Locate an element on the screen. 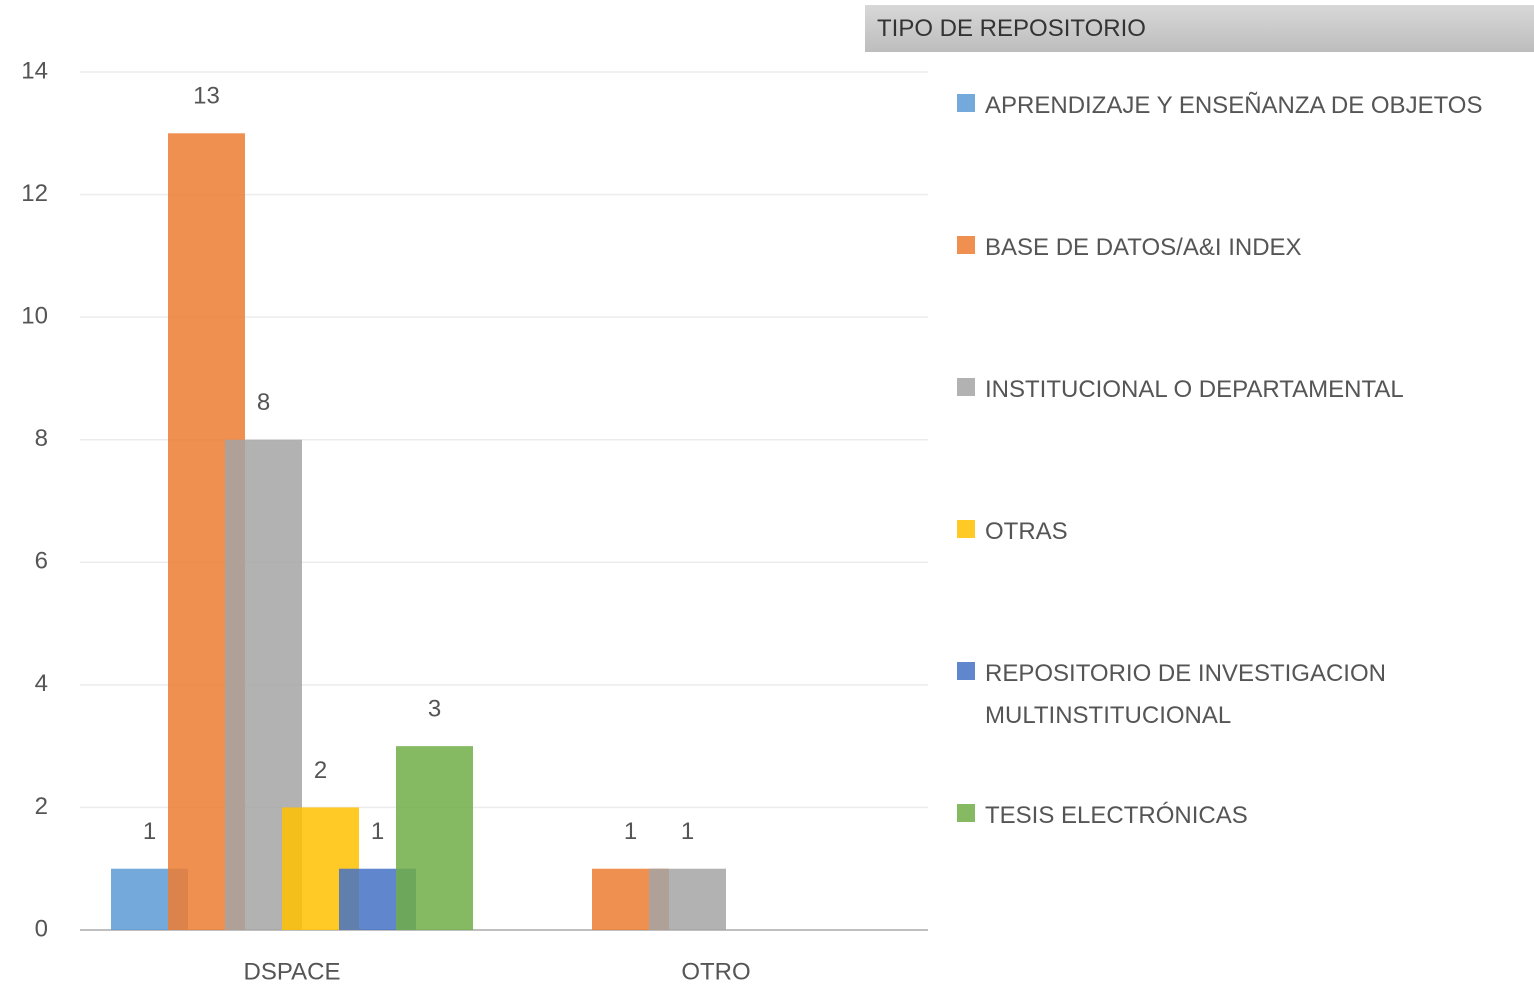 The image size is (1534, 987). y-tick-label: 0 is located at coordinates (41, 928).